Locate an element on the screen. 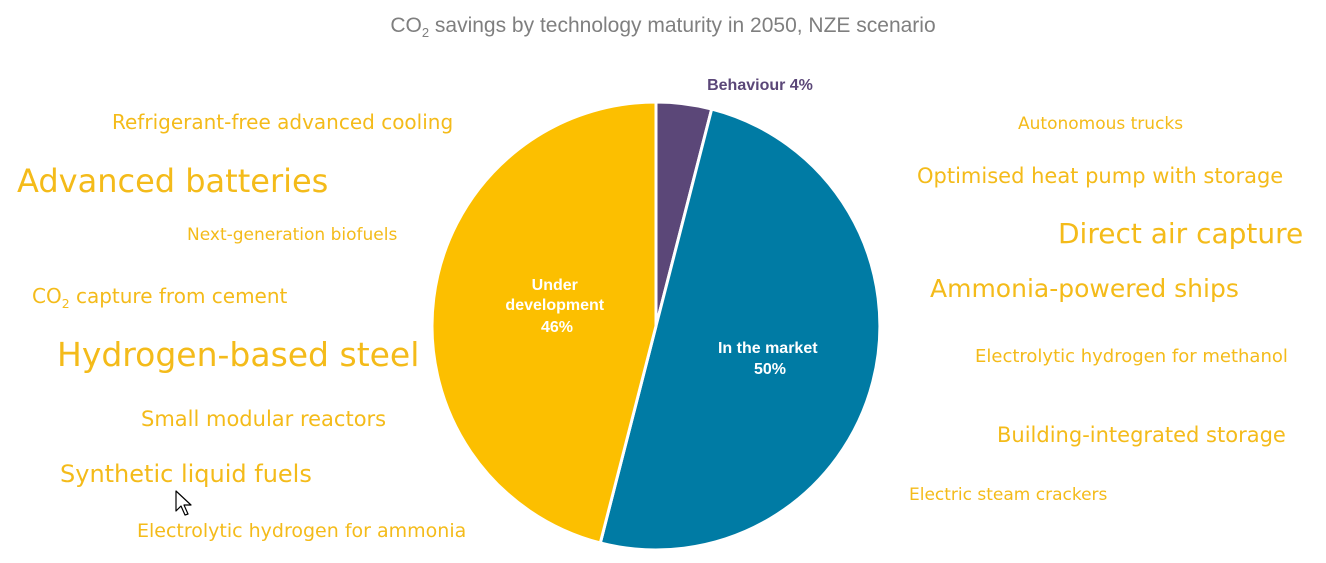 The image size is (1326, 563). pie-slice-under-development is located at coordinates (544, 322).